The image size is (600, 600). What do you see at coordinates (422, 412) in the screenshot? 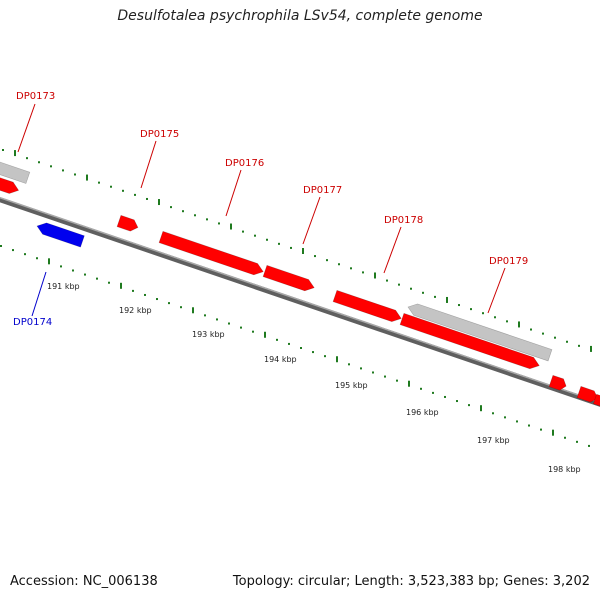
I see `scale-label-196kbp: 196 kbp` at bounding box center [422, 412].